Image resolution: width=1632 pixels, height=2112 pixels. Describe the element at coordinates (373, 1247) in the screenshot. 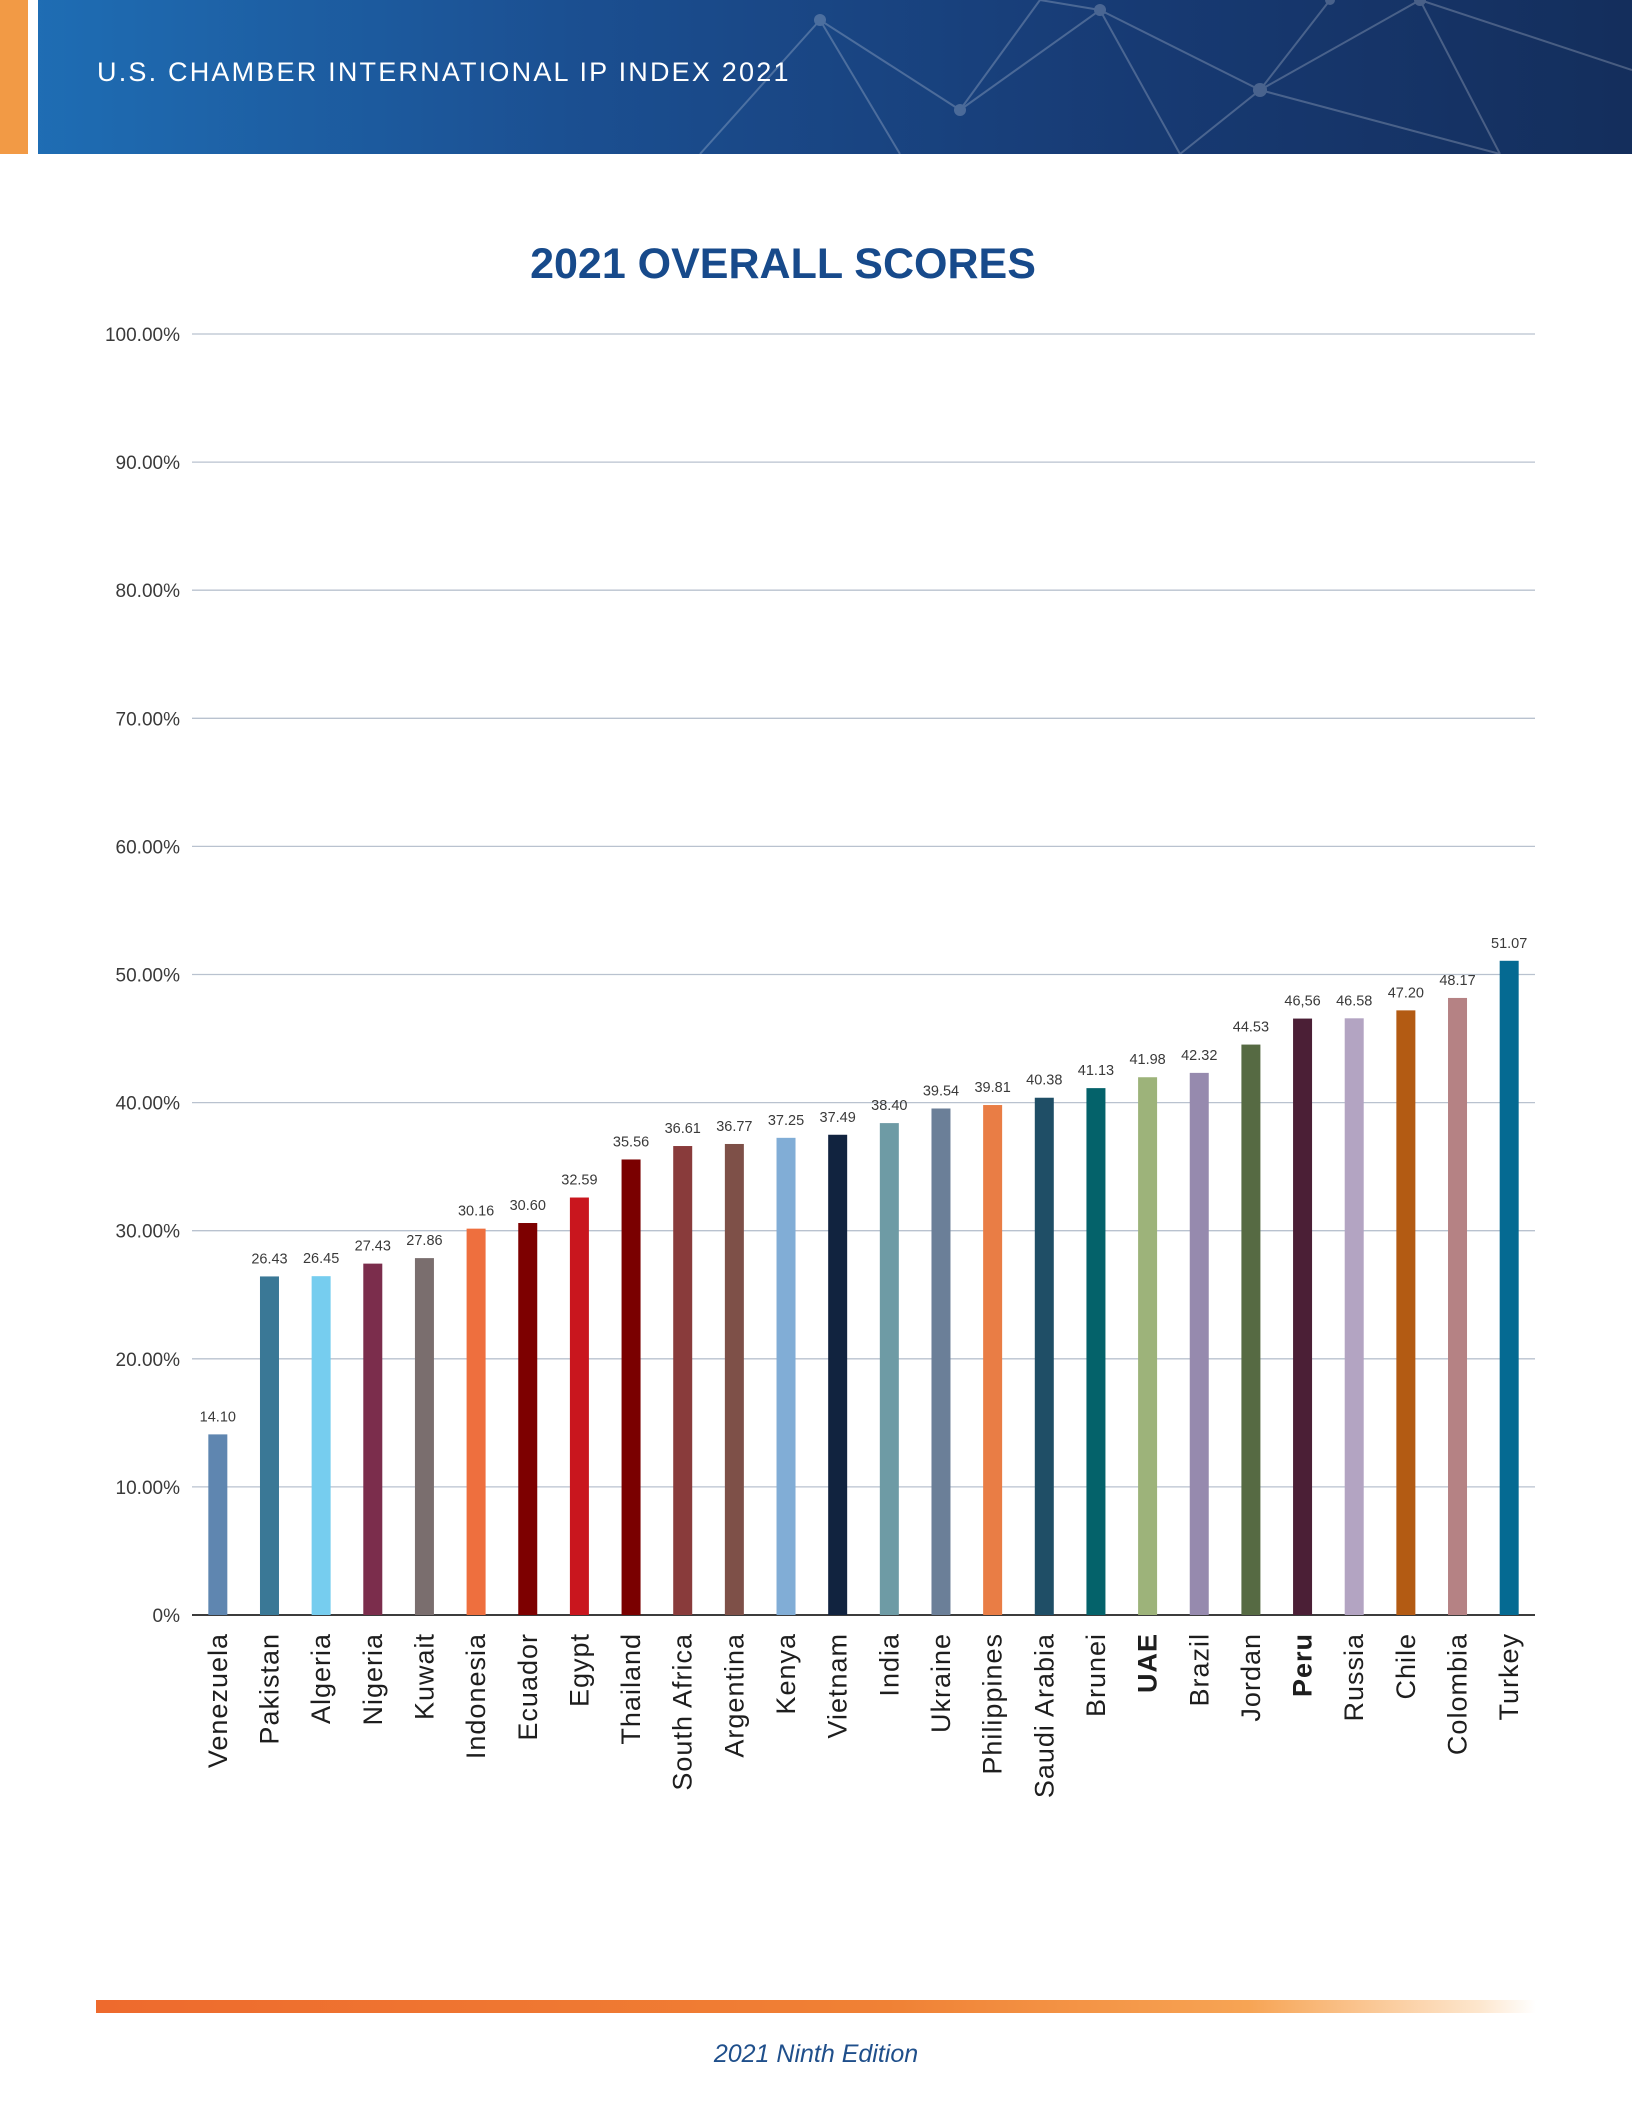

I see `data-label: 27.43` at that location.